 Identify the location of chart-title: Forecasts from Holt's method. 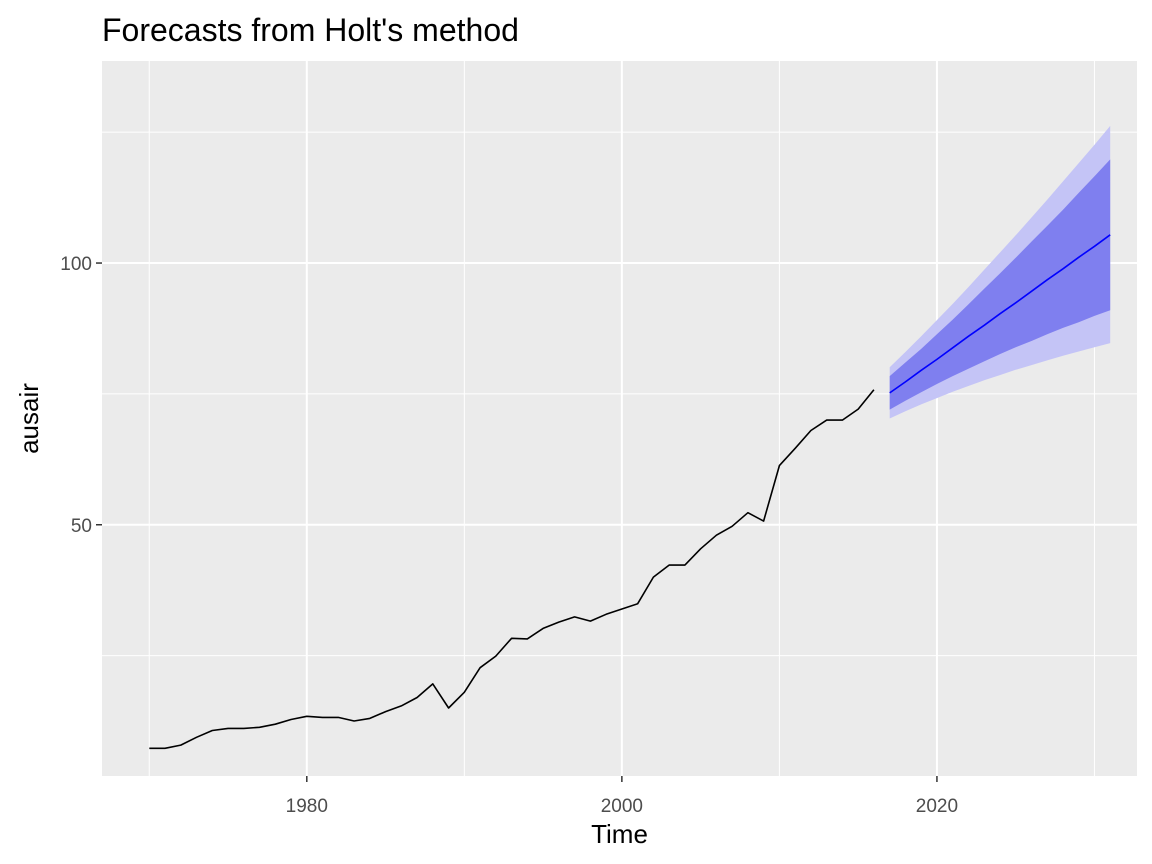
(310, 30).